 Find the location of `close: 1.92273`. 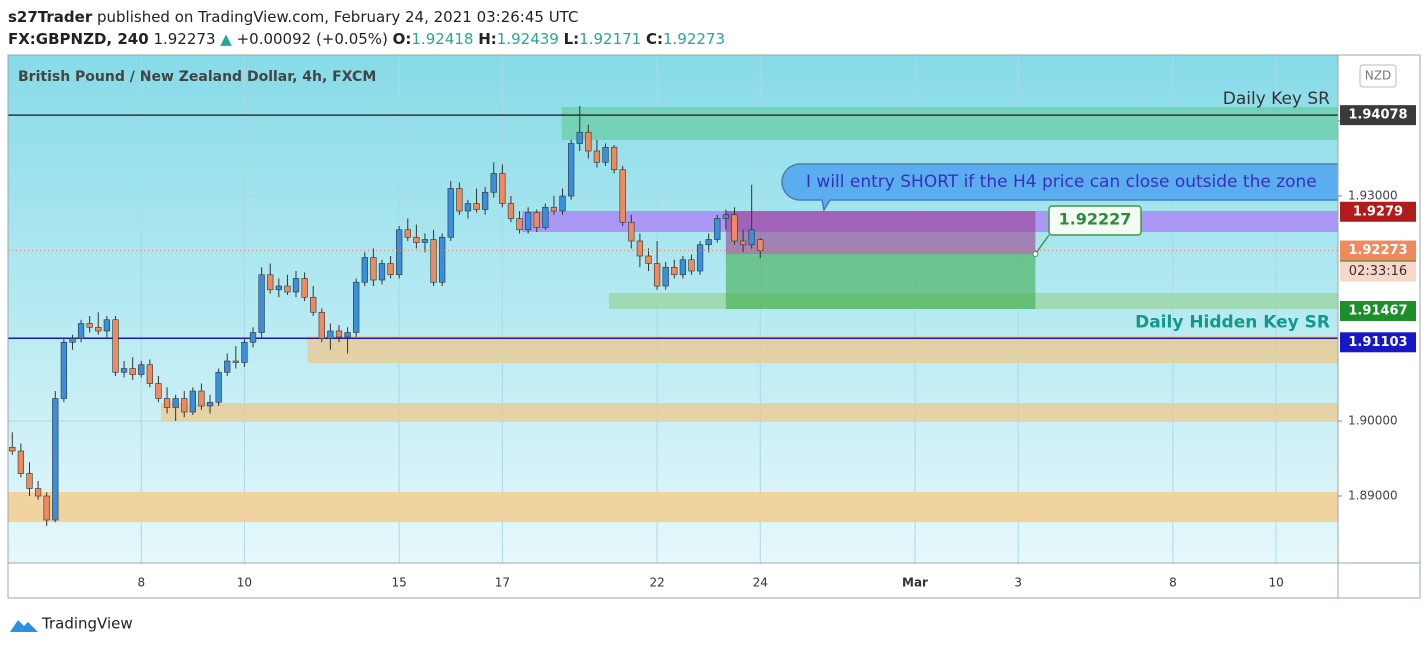

close: 1.92273 is located at coordinates (694, 39).